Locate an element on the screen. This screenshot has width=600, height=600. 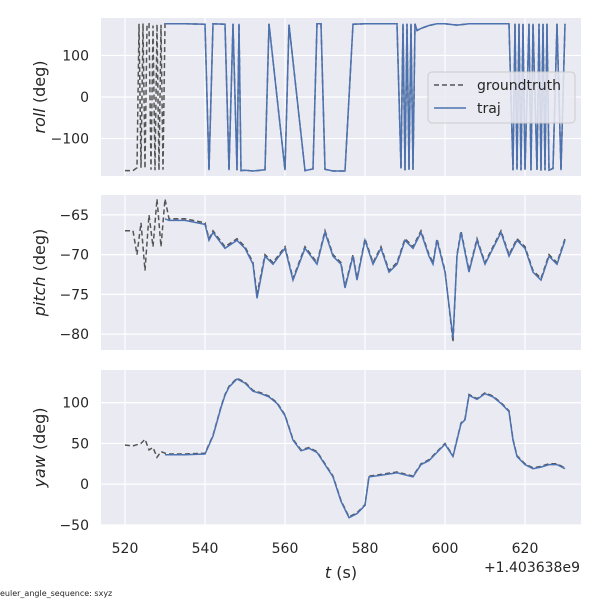
y-tick-label: −80 is located at coordinates (74, 335).